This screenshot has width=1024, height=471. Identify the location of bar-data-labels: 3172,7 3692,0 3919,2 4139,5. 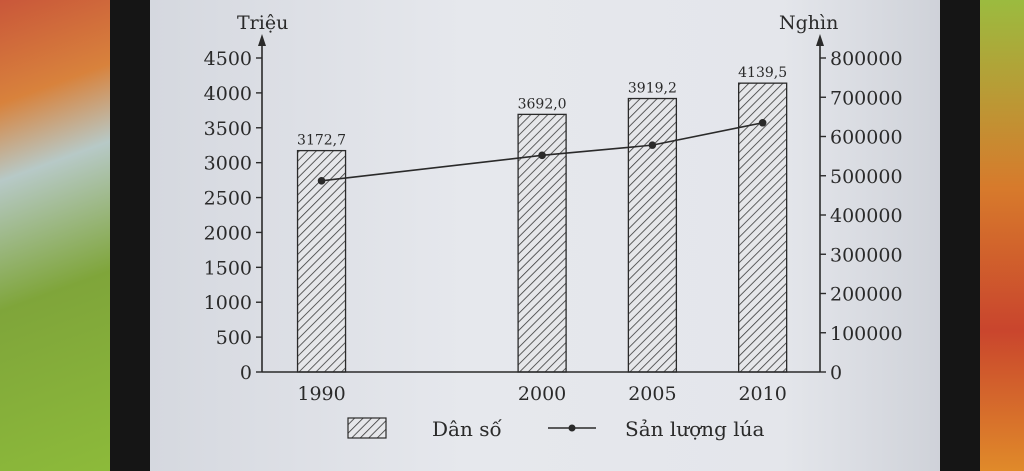
(542, 106).